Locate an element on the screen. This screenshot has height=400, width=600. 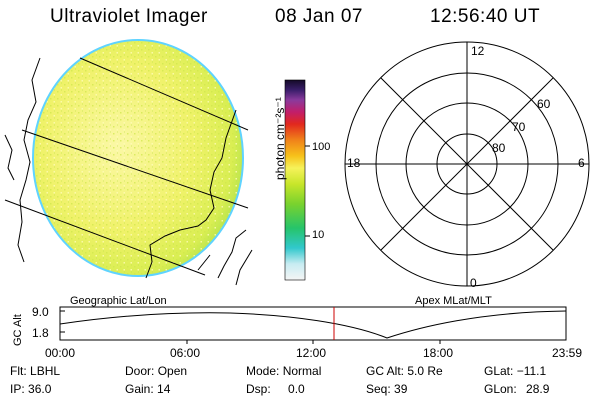
mlt-line-diag2 is located at coordinates (467, 164).